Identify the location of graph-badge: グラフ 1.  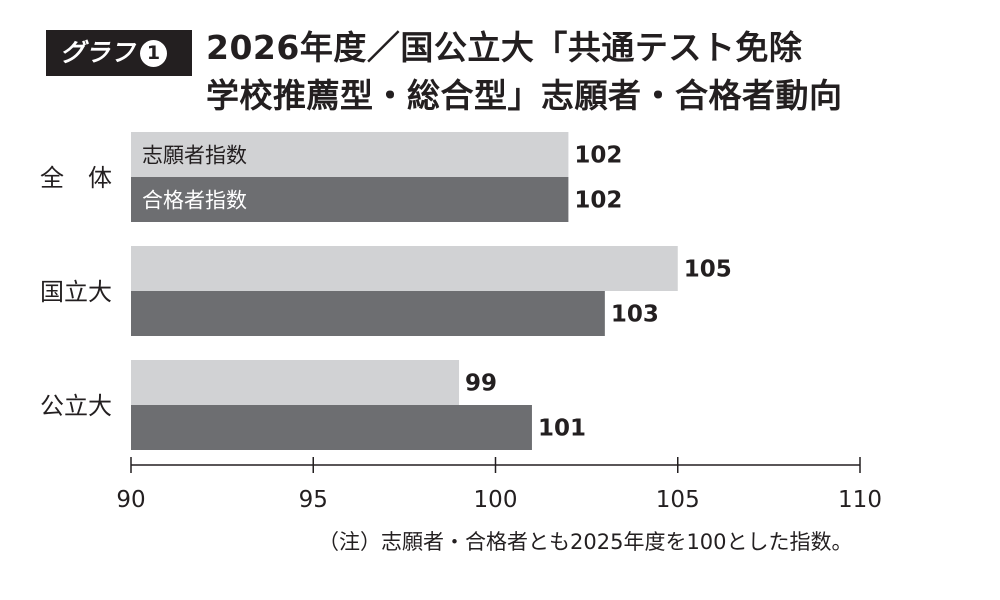
(119, 53).